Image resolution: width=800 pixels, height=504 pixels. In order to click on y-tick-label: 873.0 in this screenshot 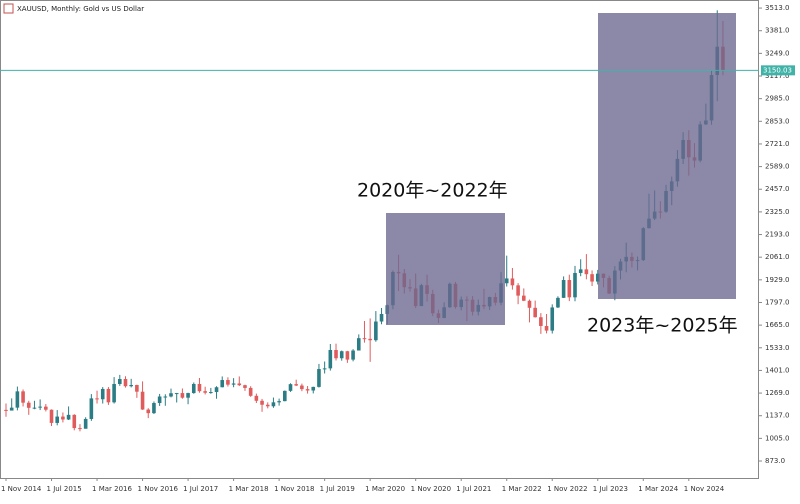, I will do `click(775, 461)`.